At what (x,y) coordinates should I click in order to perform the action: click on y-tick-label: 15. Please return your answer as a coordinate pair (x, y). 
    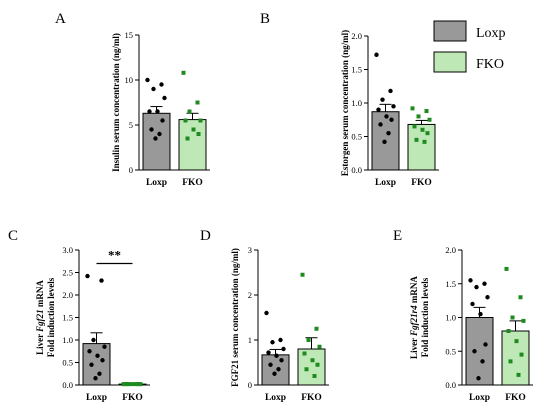
    Looking at the image, I should click on (129, 35).